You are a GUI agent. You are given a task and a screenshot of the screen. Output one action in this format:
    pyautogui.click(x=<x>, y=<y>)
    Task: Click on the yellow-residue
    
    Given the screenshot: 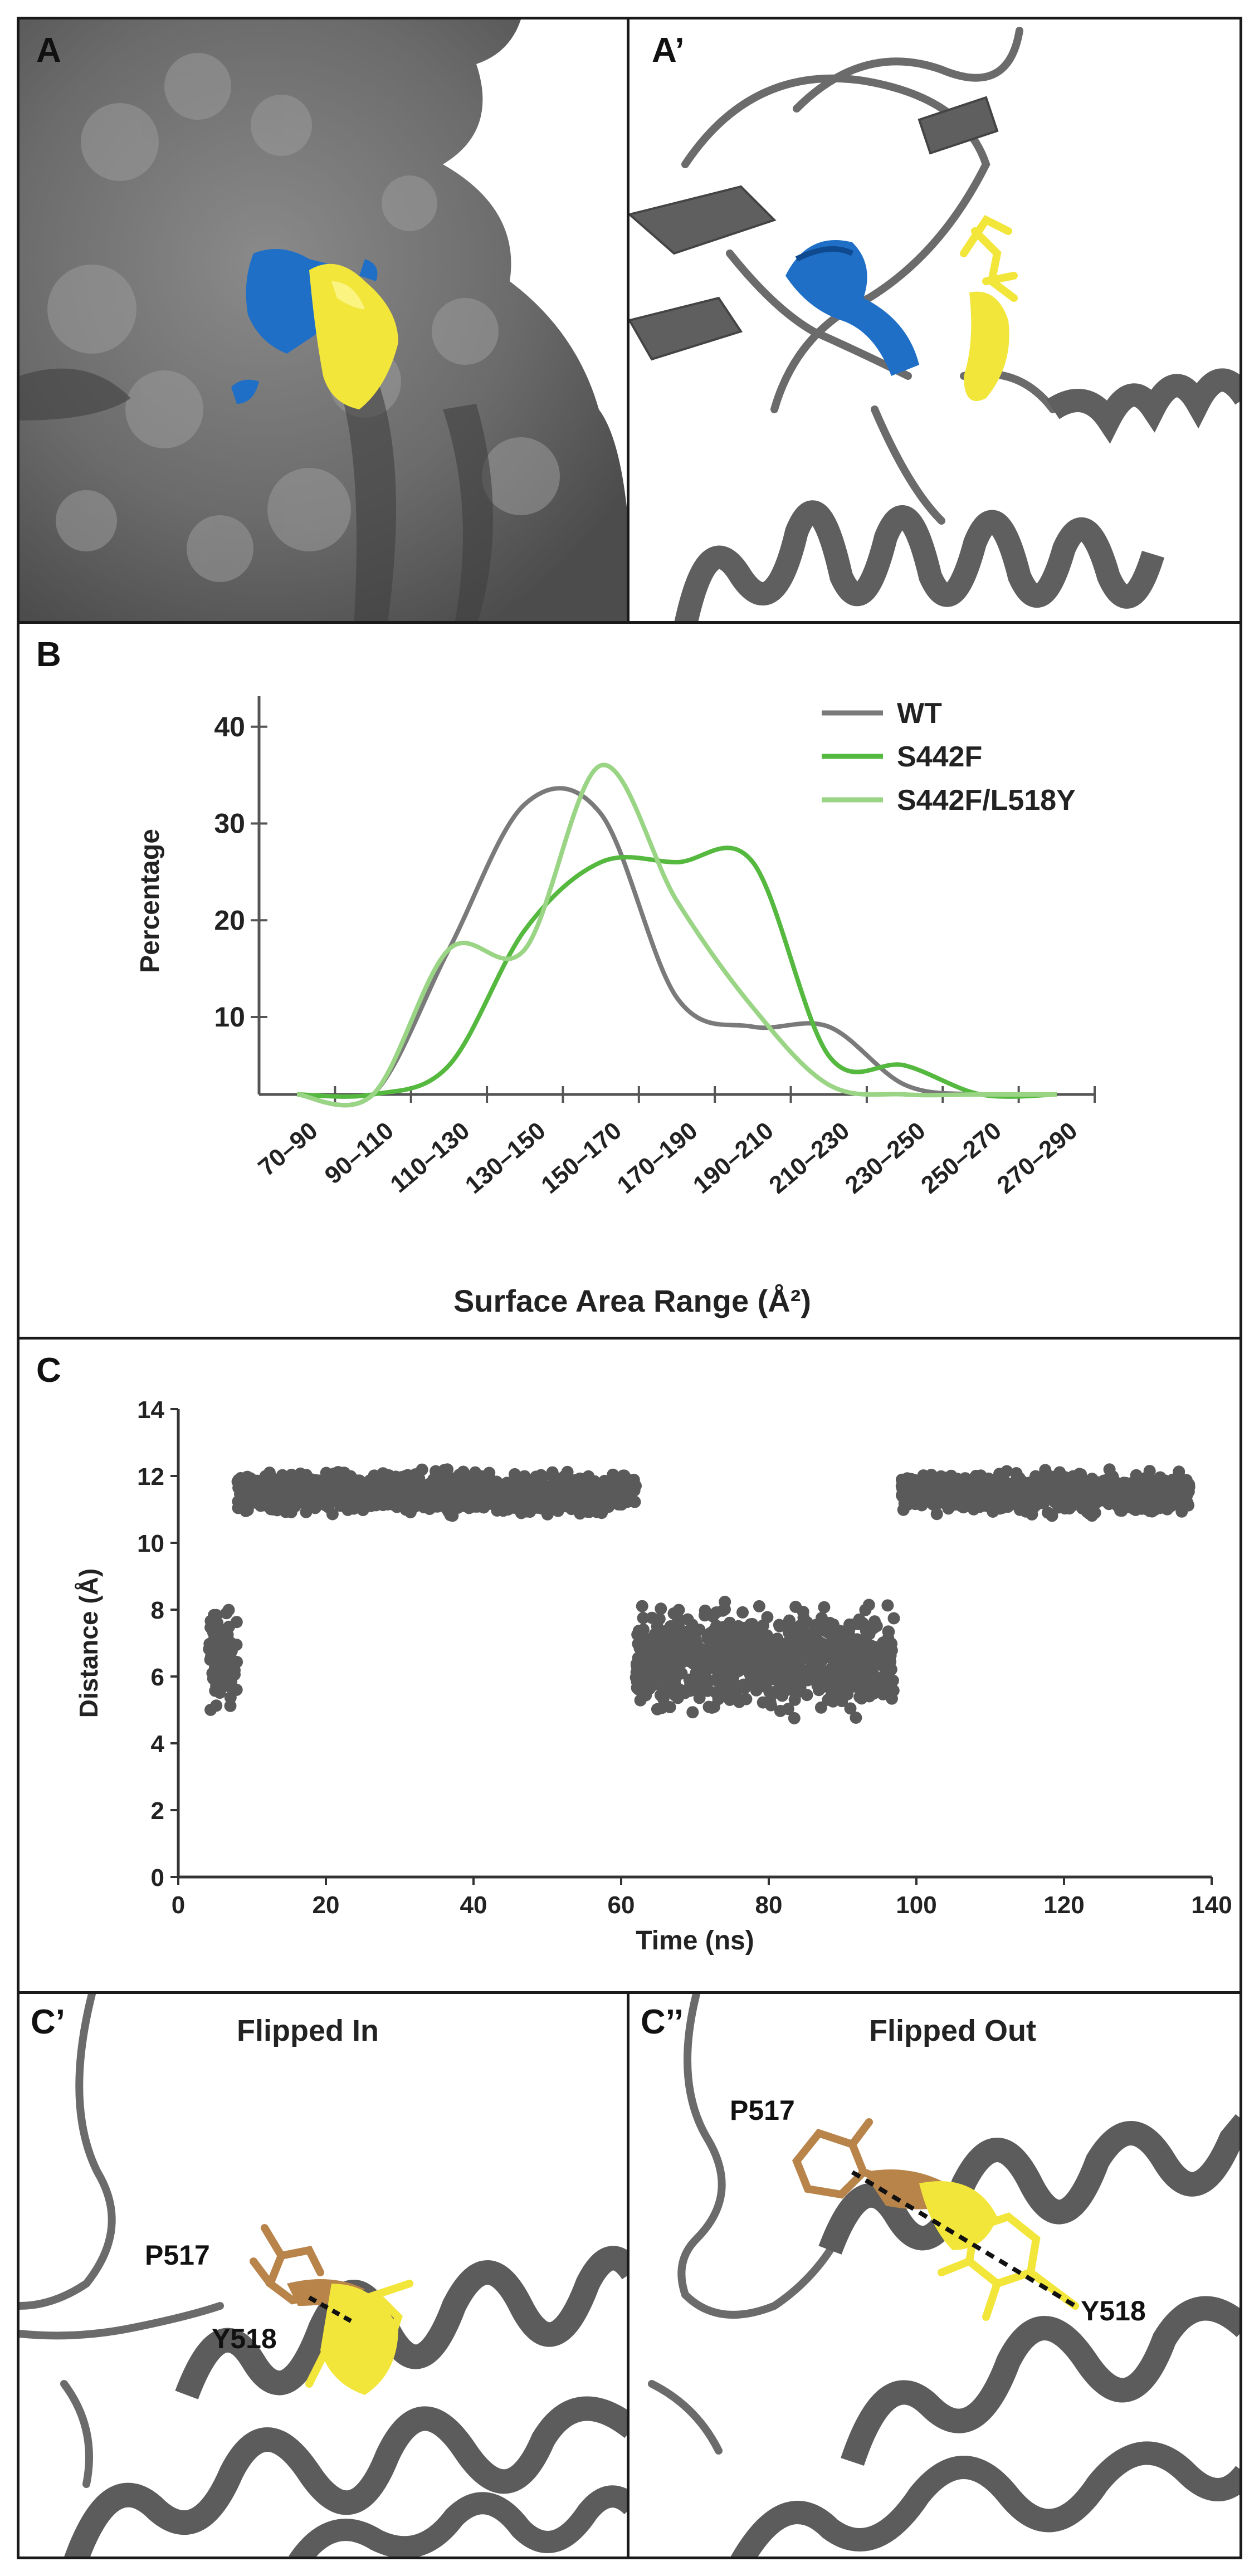 What is the action you would take?
    pyautogui.click(x=989, y=308)
    